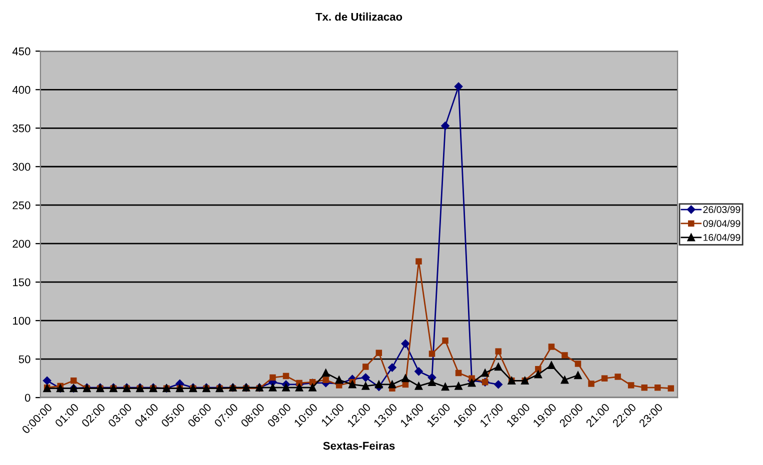 This screenshot has height=465, width=763. Describe the element at coordinates (21, 128) in the screenshot. I see `y-tick-label: 350` at that location.